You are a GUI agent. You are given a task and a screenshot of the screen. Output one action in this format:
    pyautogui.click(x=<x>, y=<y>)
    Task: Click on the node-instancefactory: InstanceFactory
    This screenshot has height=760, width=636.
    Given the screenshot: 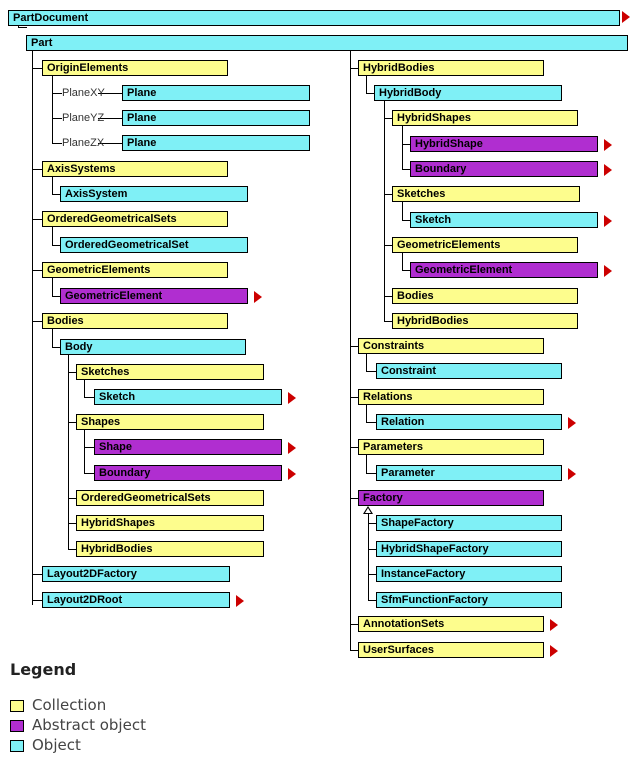 What is the action you would take?
    pyautogui.click(x=469, y=574)
    